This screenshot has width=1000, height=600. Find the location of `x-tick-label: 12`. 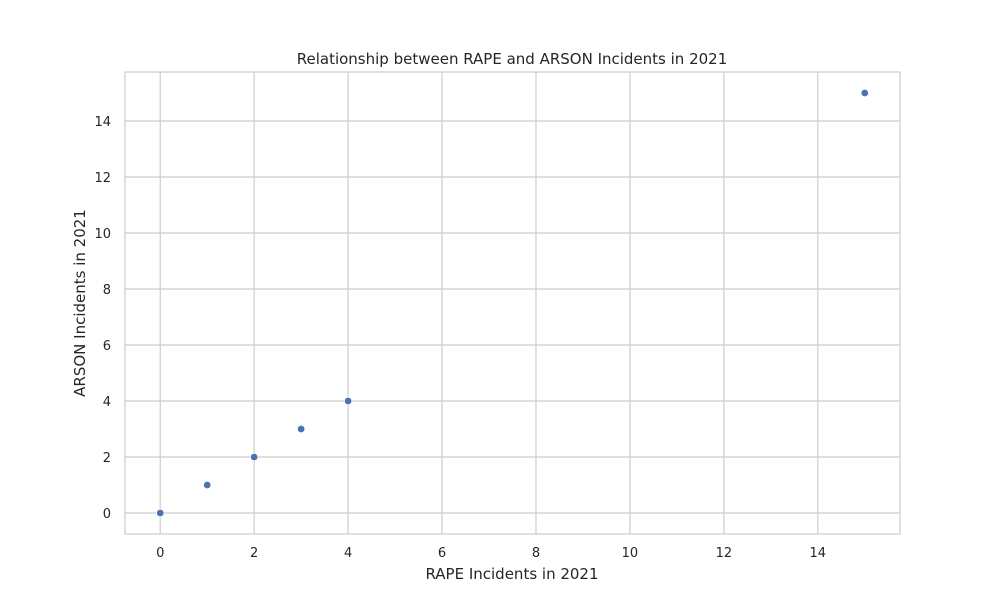

x-tick-label: 12 is located at coordinates (724, 553).